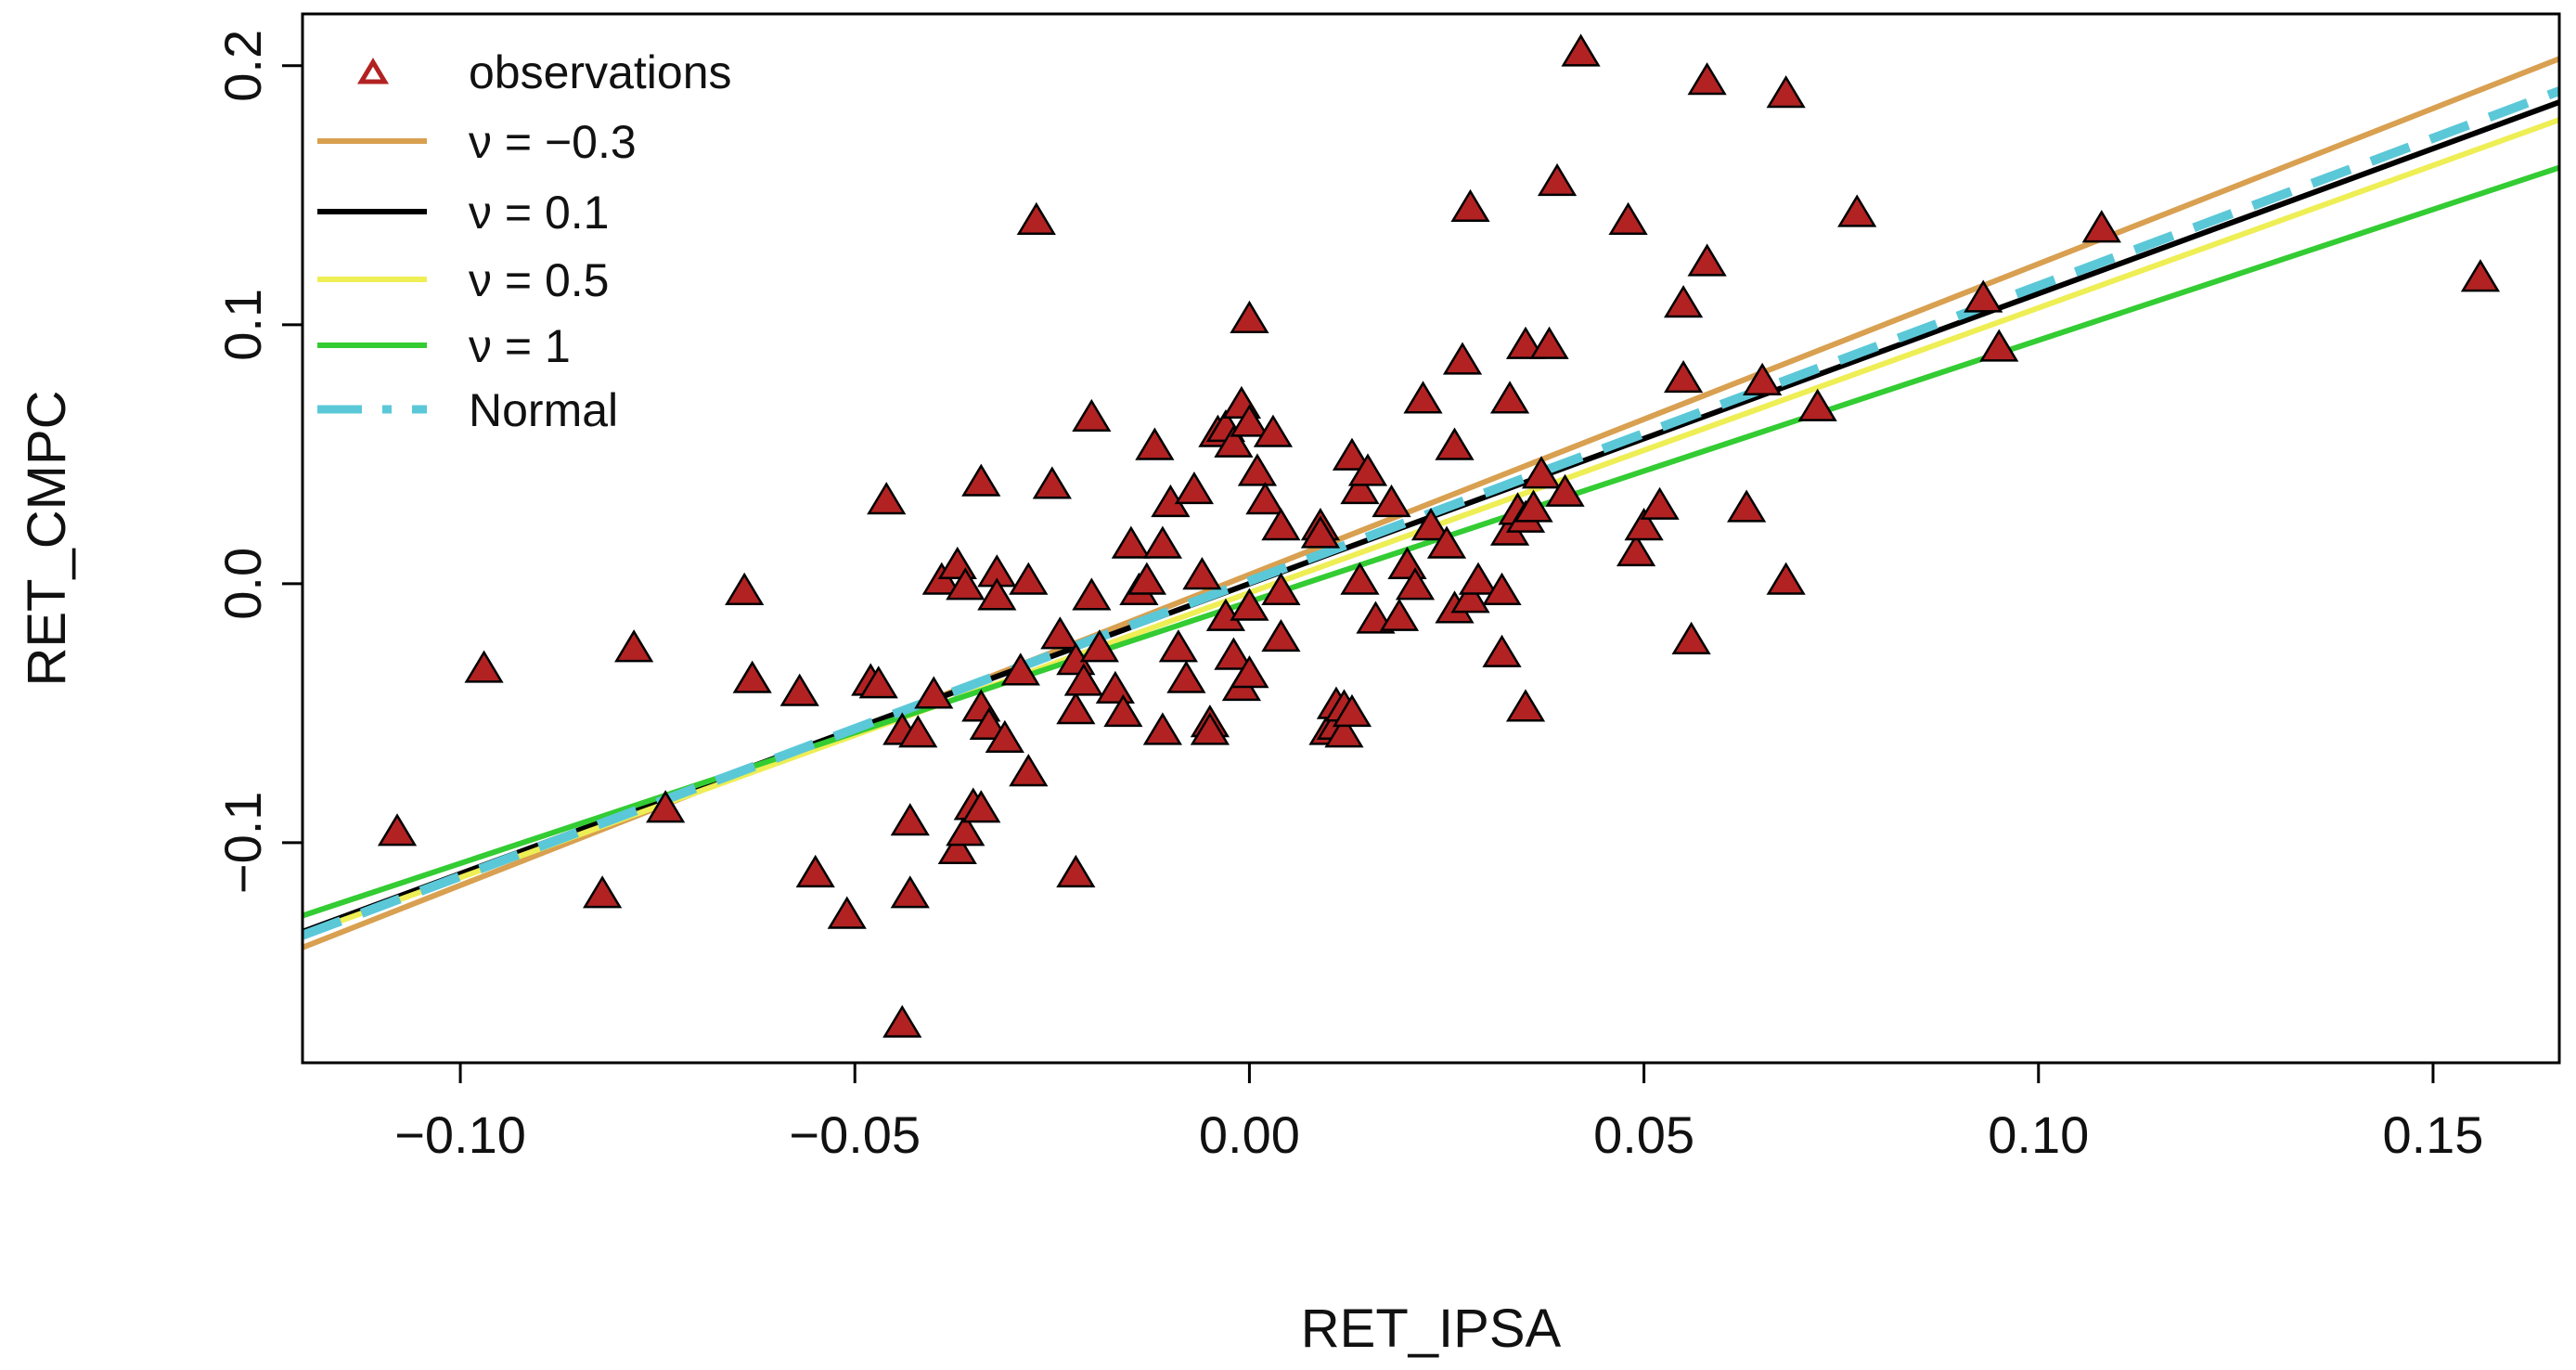 The image size is (2576, 1370). What do you see at coordinates (1643, 1134) in the screenshot?
I see `x-tick-label: 0.05` at bounding box center [1643, 1134].